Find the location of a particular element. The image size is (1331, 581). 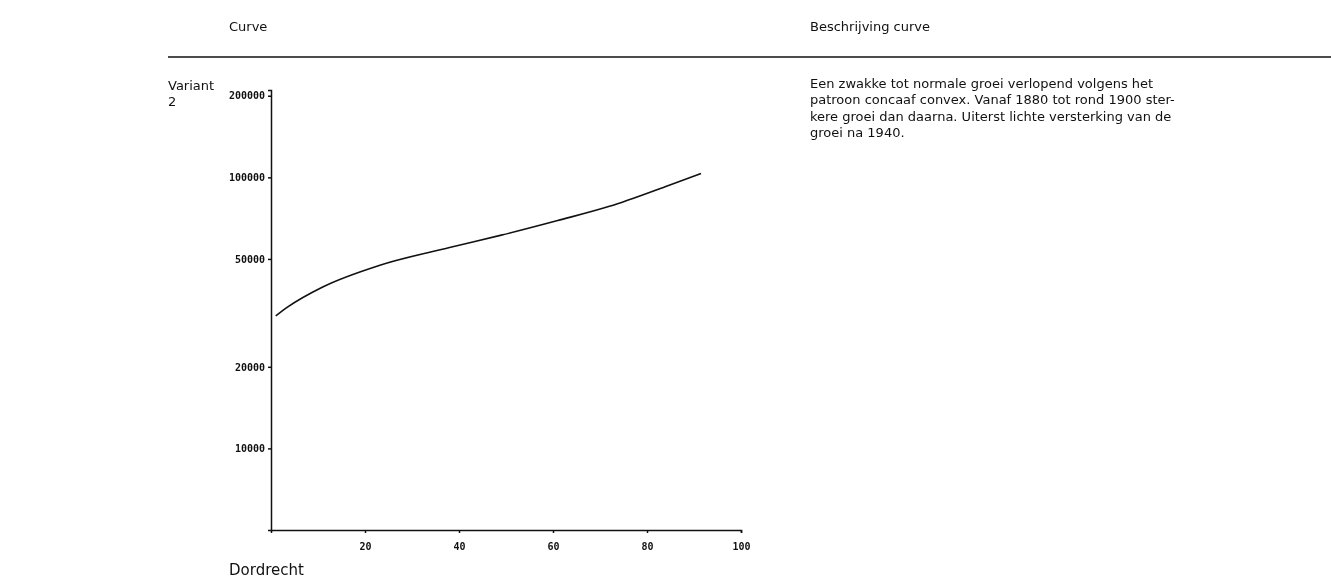

x-tick-label: 80 is located at coordinates (647, 546).